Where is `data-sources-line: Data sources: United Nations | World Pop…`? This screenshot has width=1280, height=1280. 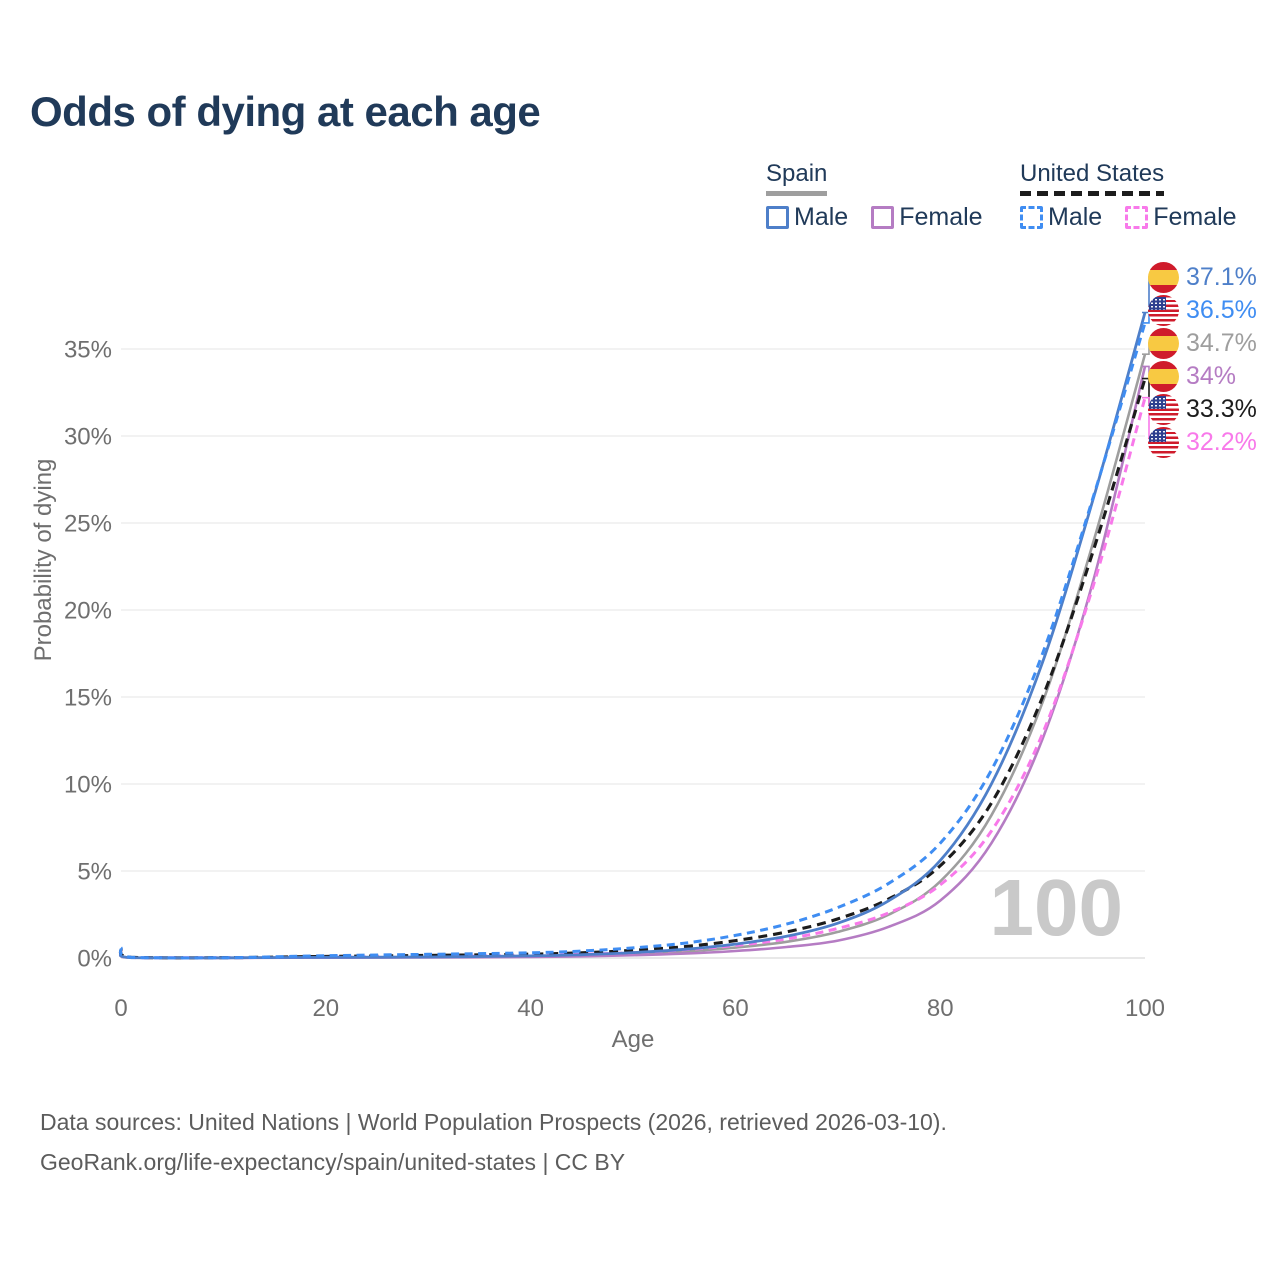
data-sources-line: Data sources: United Nations | World Pop… is located at coordinates (493, 1122).